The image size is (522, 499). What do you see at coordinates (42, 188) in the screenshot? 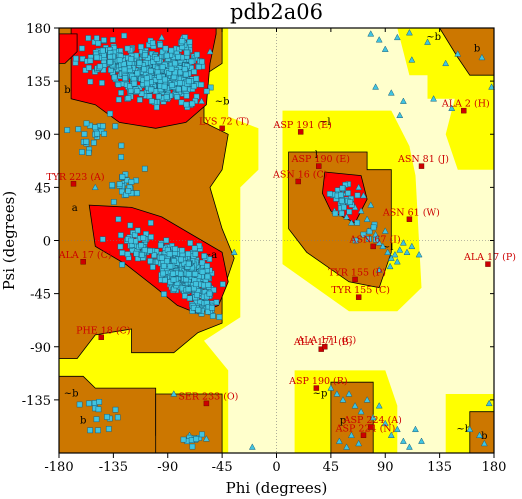
I see `y-tick-label: 45` at bounding box center [42, 188].